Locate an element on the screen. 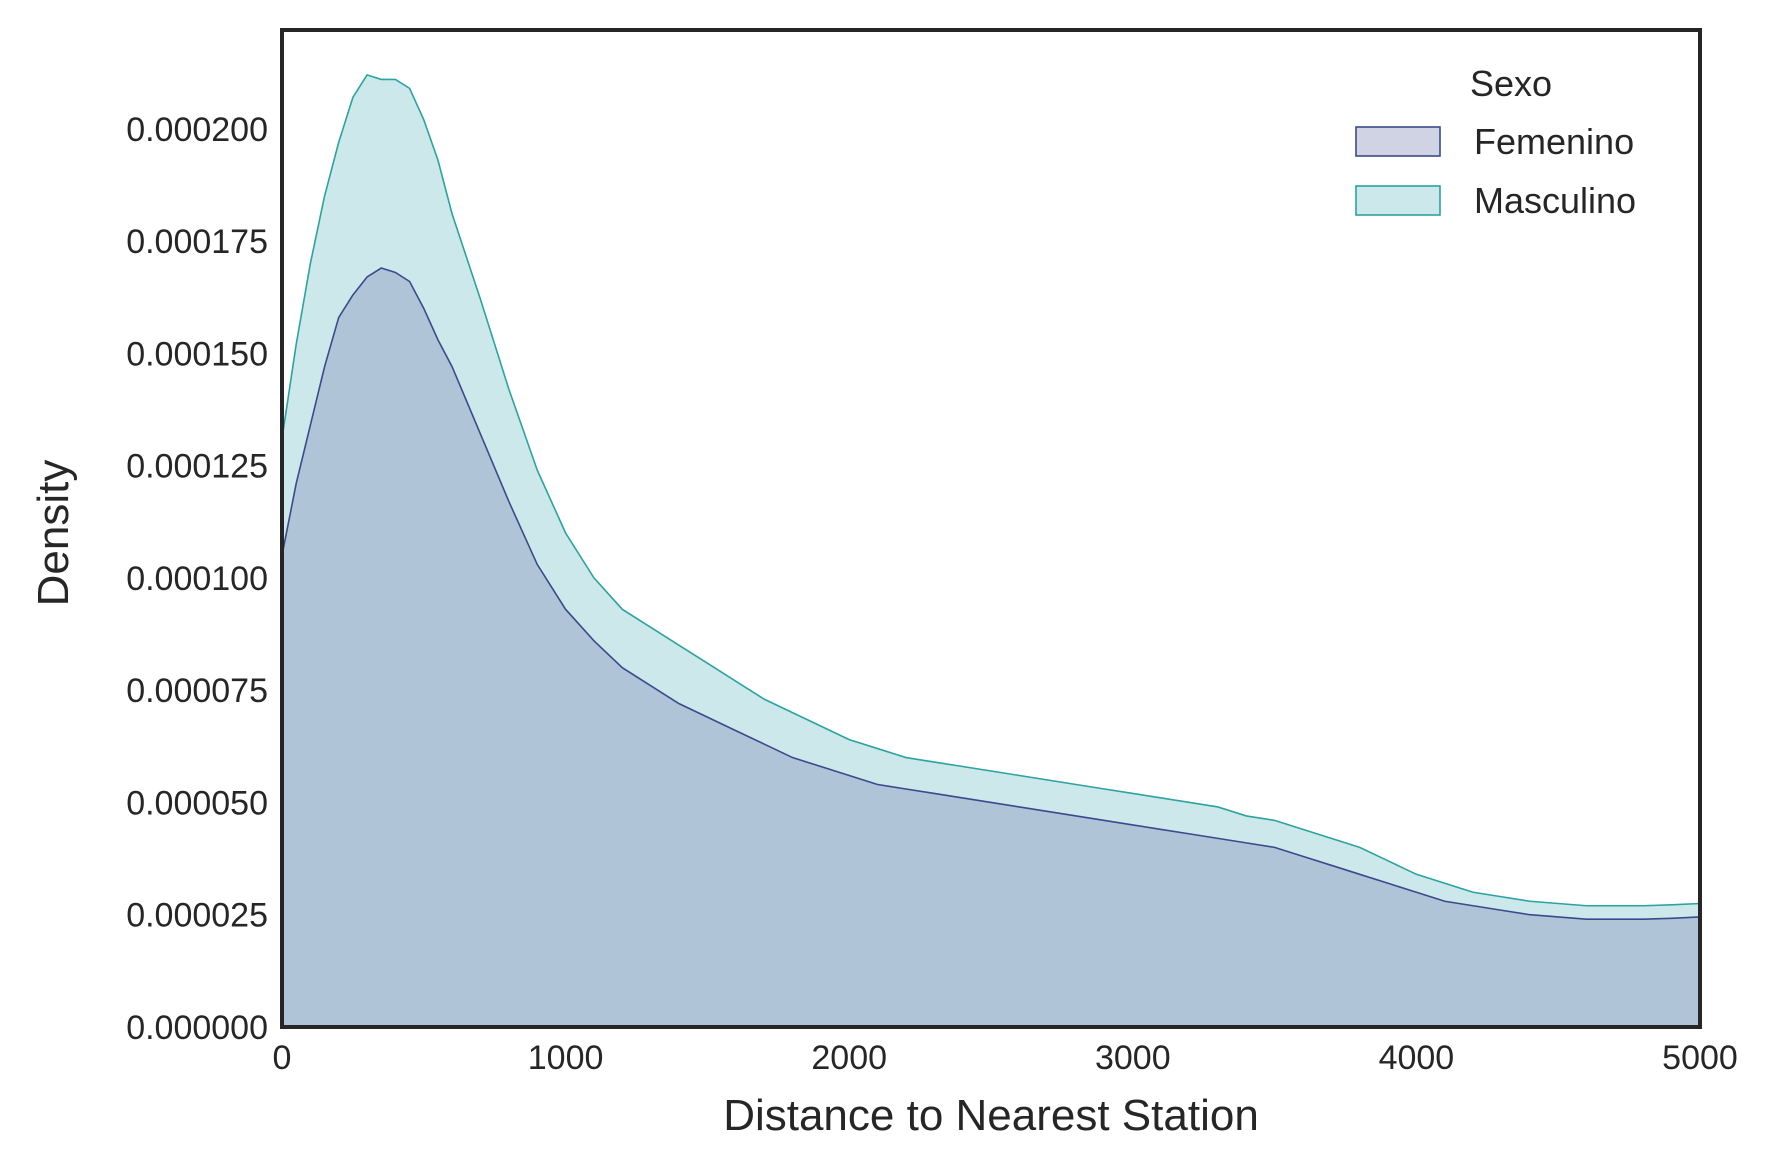  y-tick-label: 0.000025 is located at coordinates (197, 916).